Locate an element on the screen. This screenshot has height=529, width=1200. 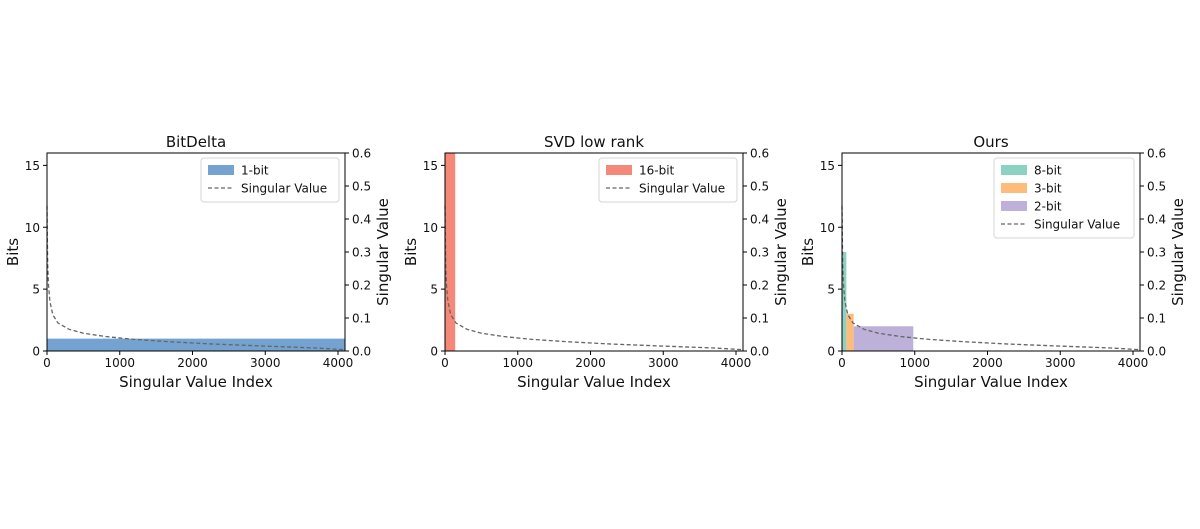
legend-label: 8-bit is located at coordinates (1048, 171).